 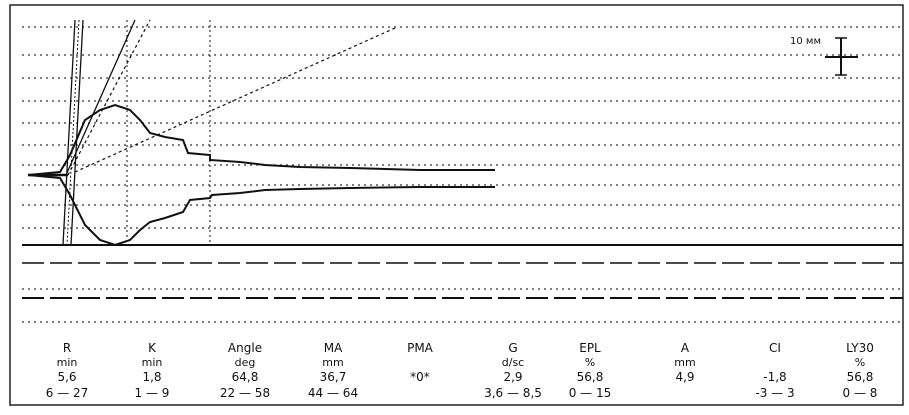 I want to click on param-unit-epl: %, so click(x=590, y=362).